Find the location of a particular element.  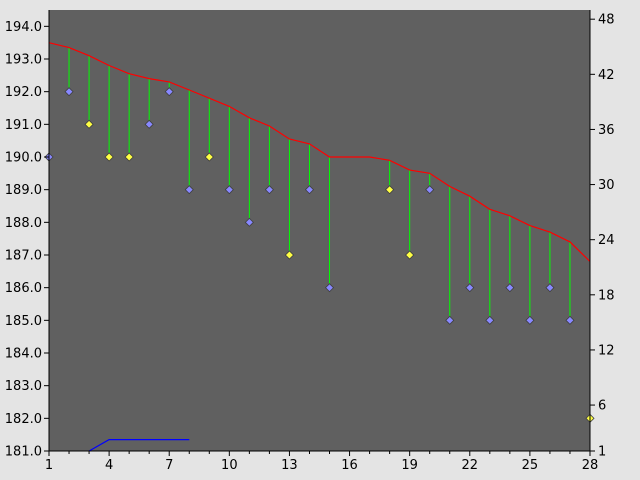

left-tick-label: 184.0 is located at coordinates (23, 354).